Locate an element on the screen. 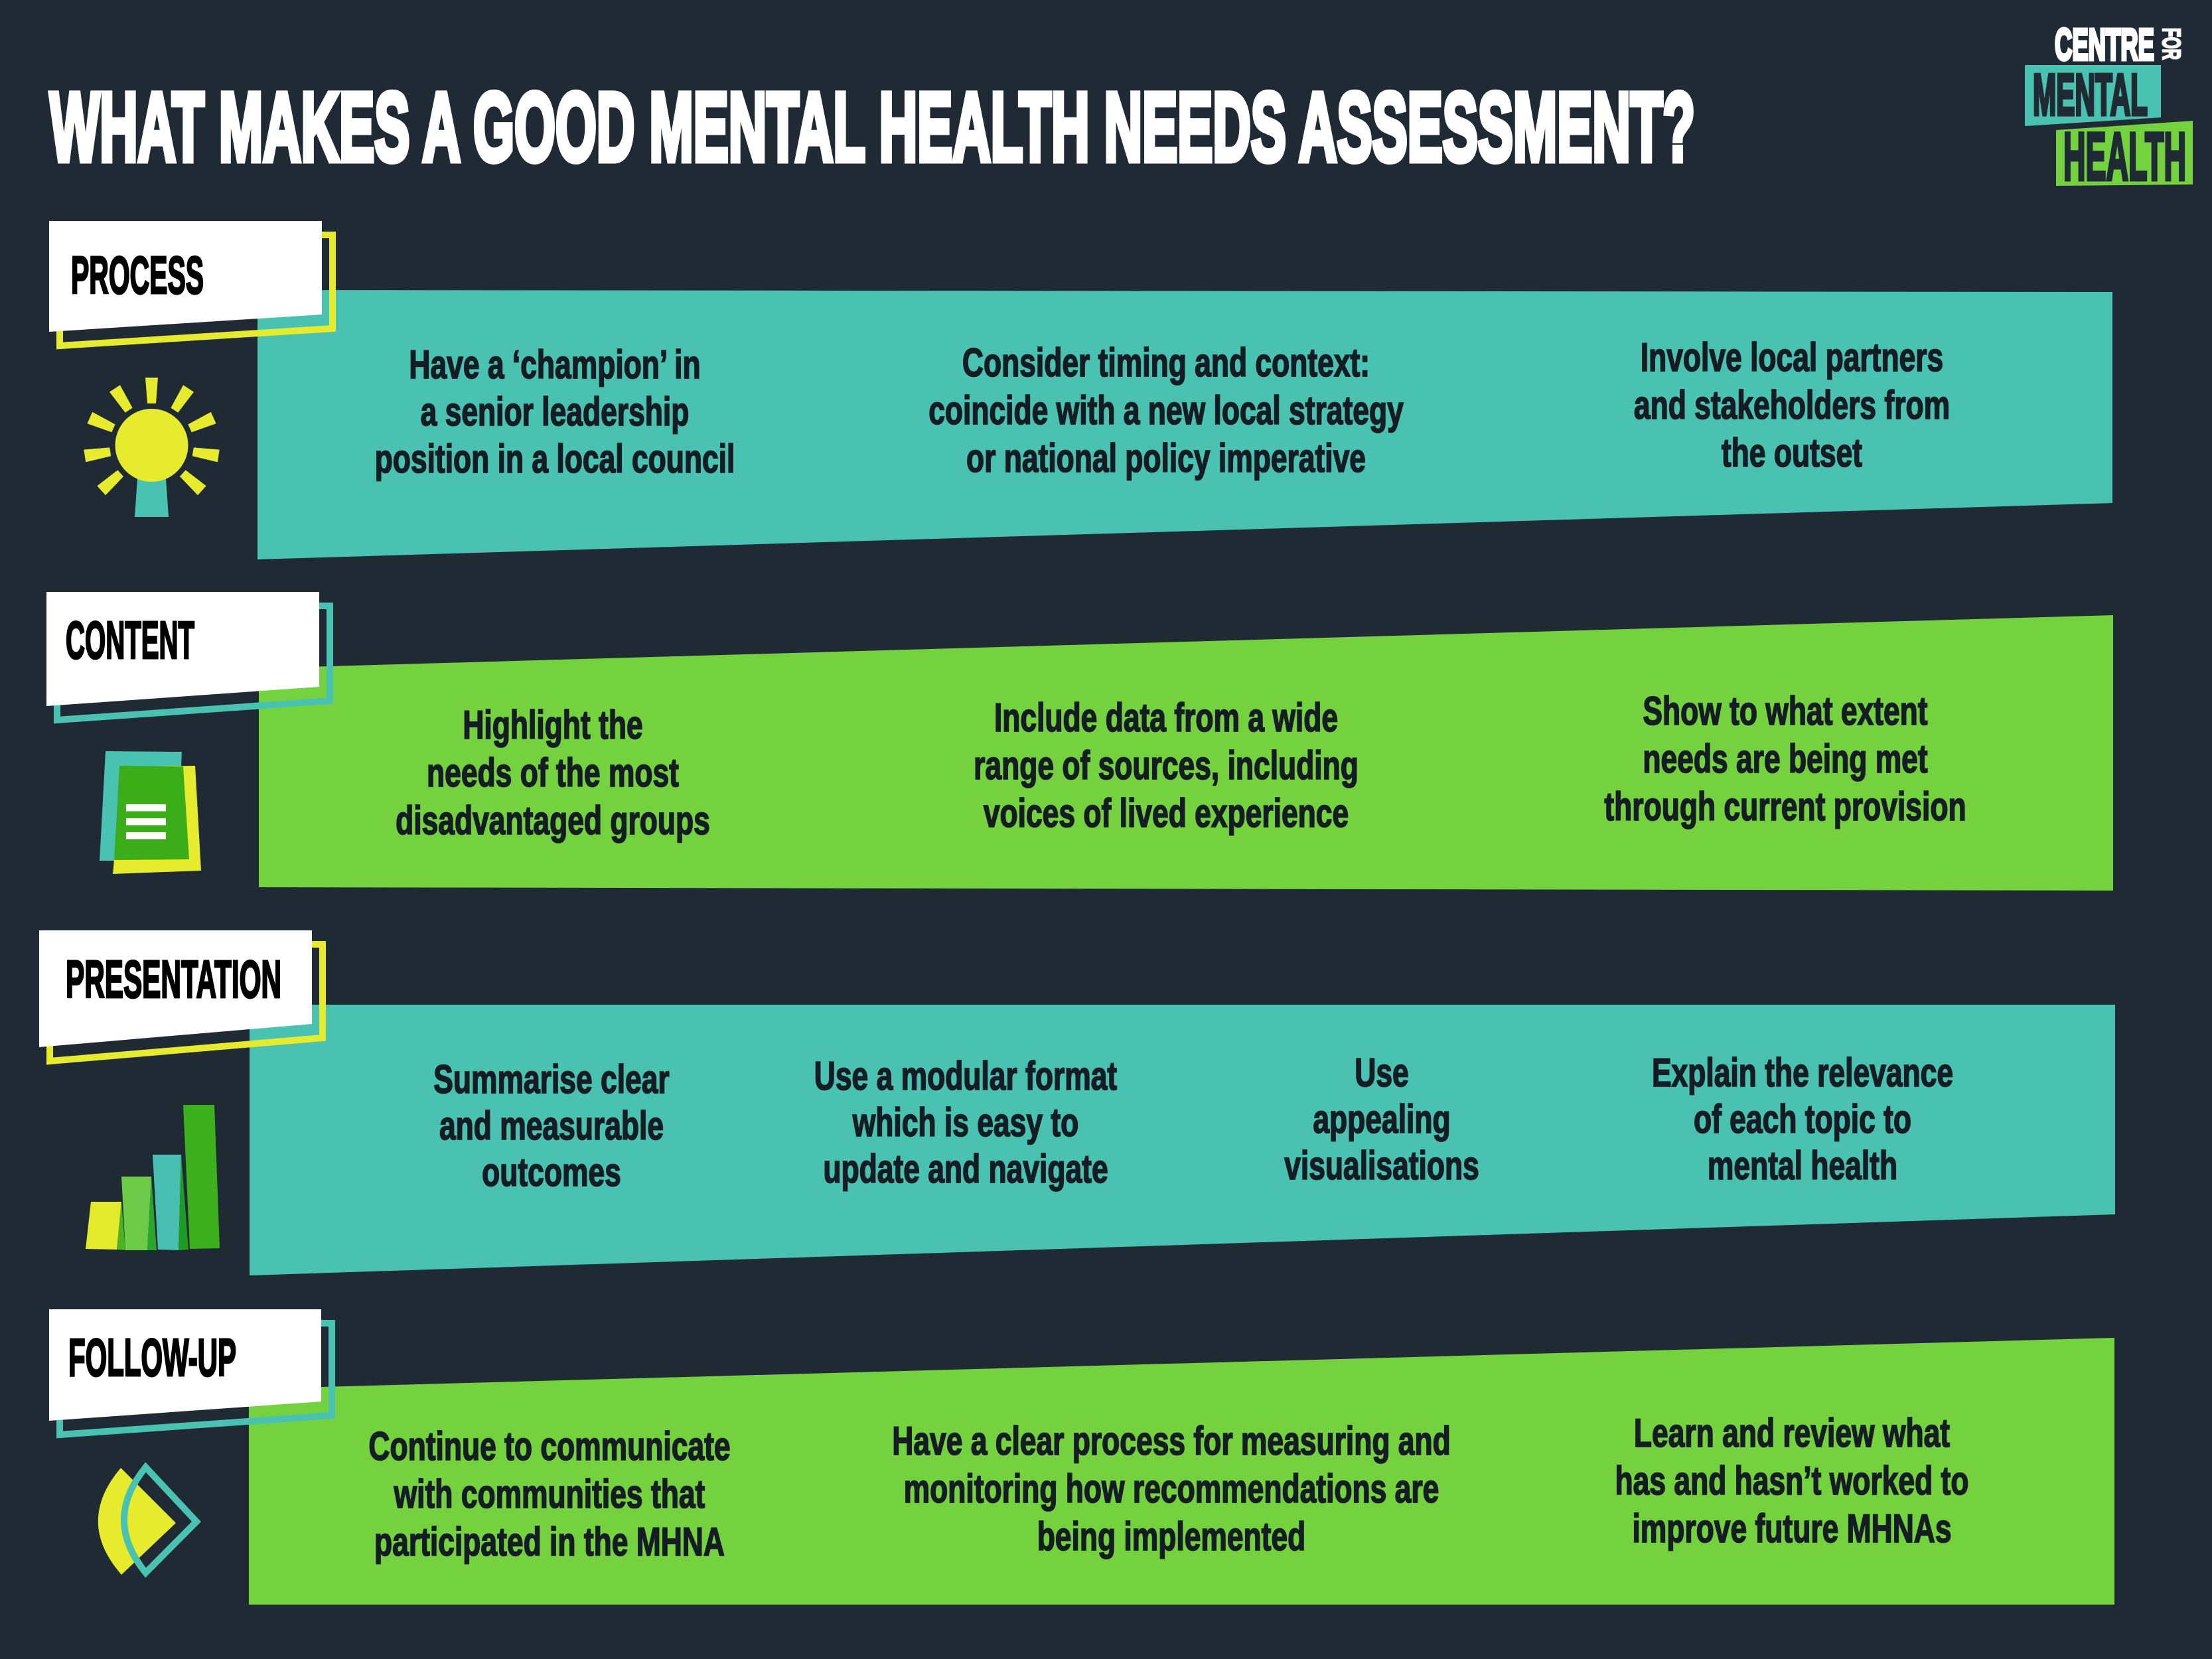 Image resolution: width=2212 pixels, height=1659 pixels. svg-text: CENTRE is located at coordinates (2104, 45).